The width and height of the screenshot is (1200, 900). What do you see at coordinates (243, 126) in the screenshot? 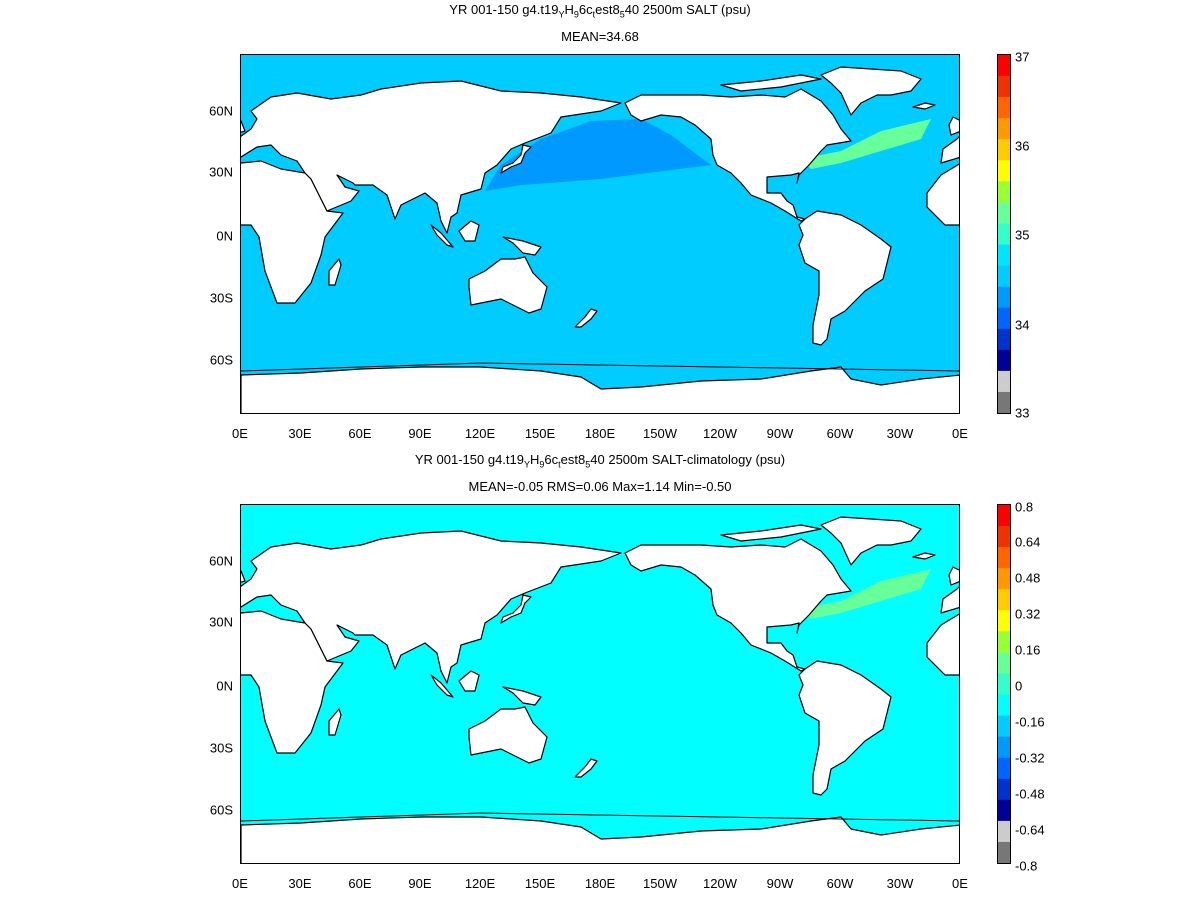
I see `landmass-uk` at bounding box center [243, 126].